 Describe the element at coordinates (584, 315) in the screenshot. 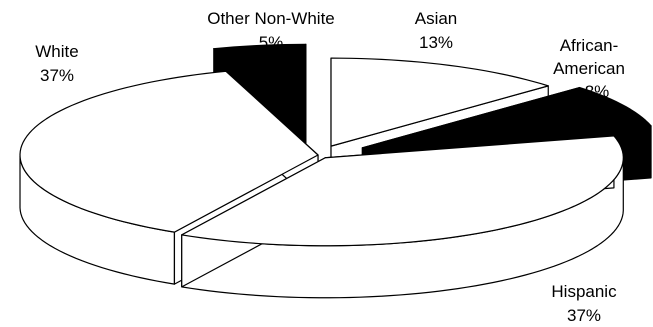

I see `pct-hispanic: 37%` at that location.